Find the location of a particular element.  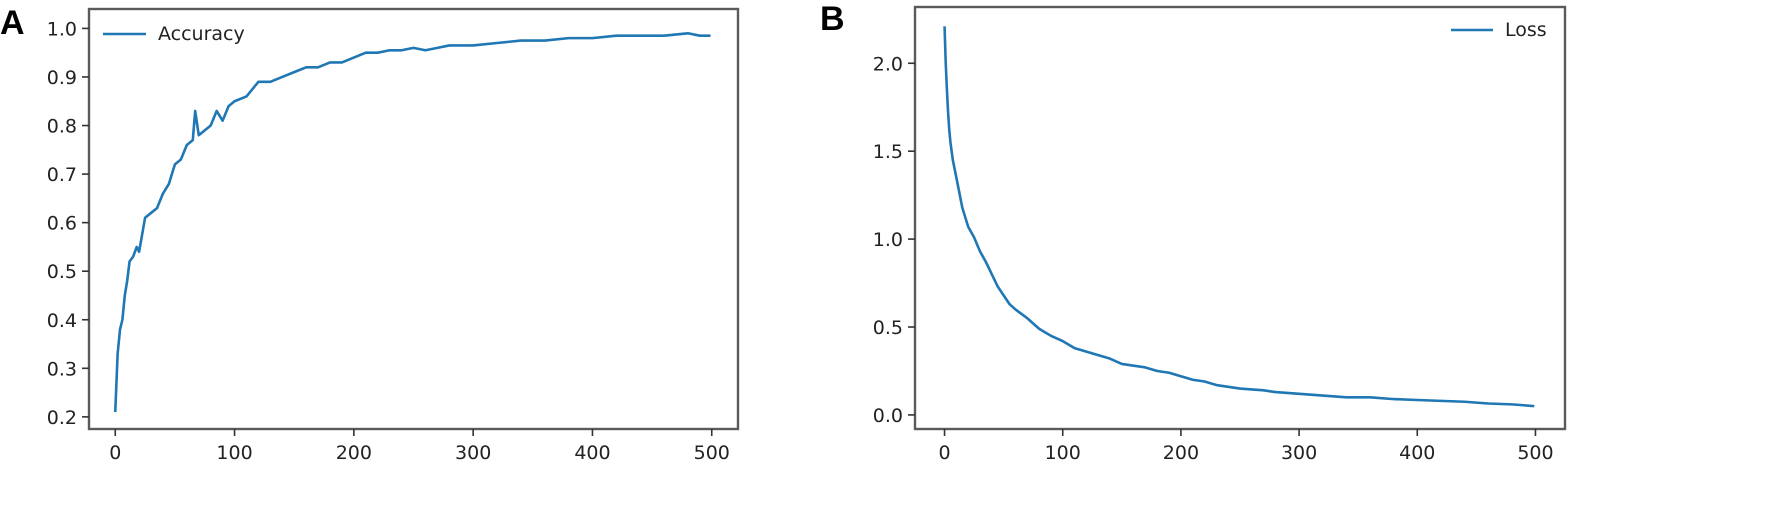

accuracy-legend-label: Accuracy is located at coordinates (201, 34).